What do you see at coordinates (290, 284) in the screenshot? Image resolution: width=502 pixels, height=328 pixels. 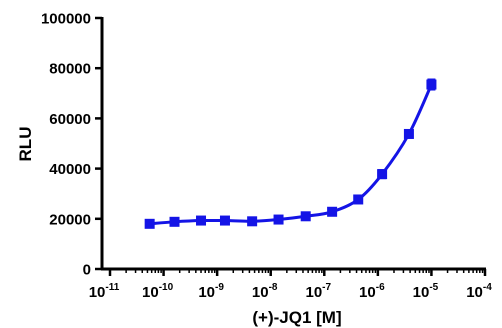 I see `x-axis: 10⁻¹¹ 10⁻¹⁰ 10⁻⁹ 10⁻⁸ 10⁻⁷ 10⁻⁶ 10⁻⁵ 10⁻⁴` at bounding box center [290, 284].